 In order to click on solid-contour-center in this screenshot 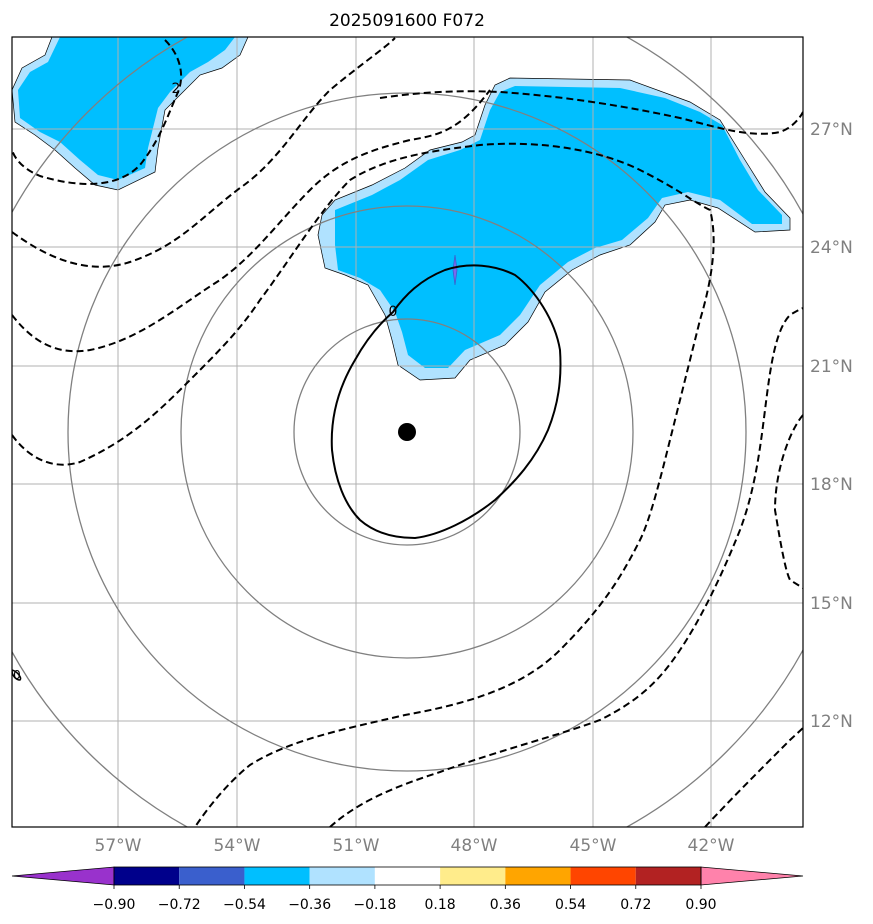, I will do `click(446, 402)`.